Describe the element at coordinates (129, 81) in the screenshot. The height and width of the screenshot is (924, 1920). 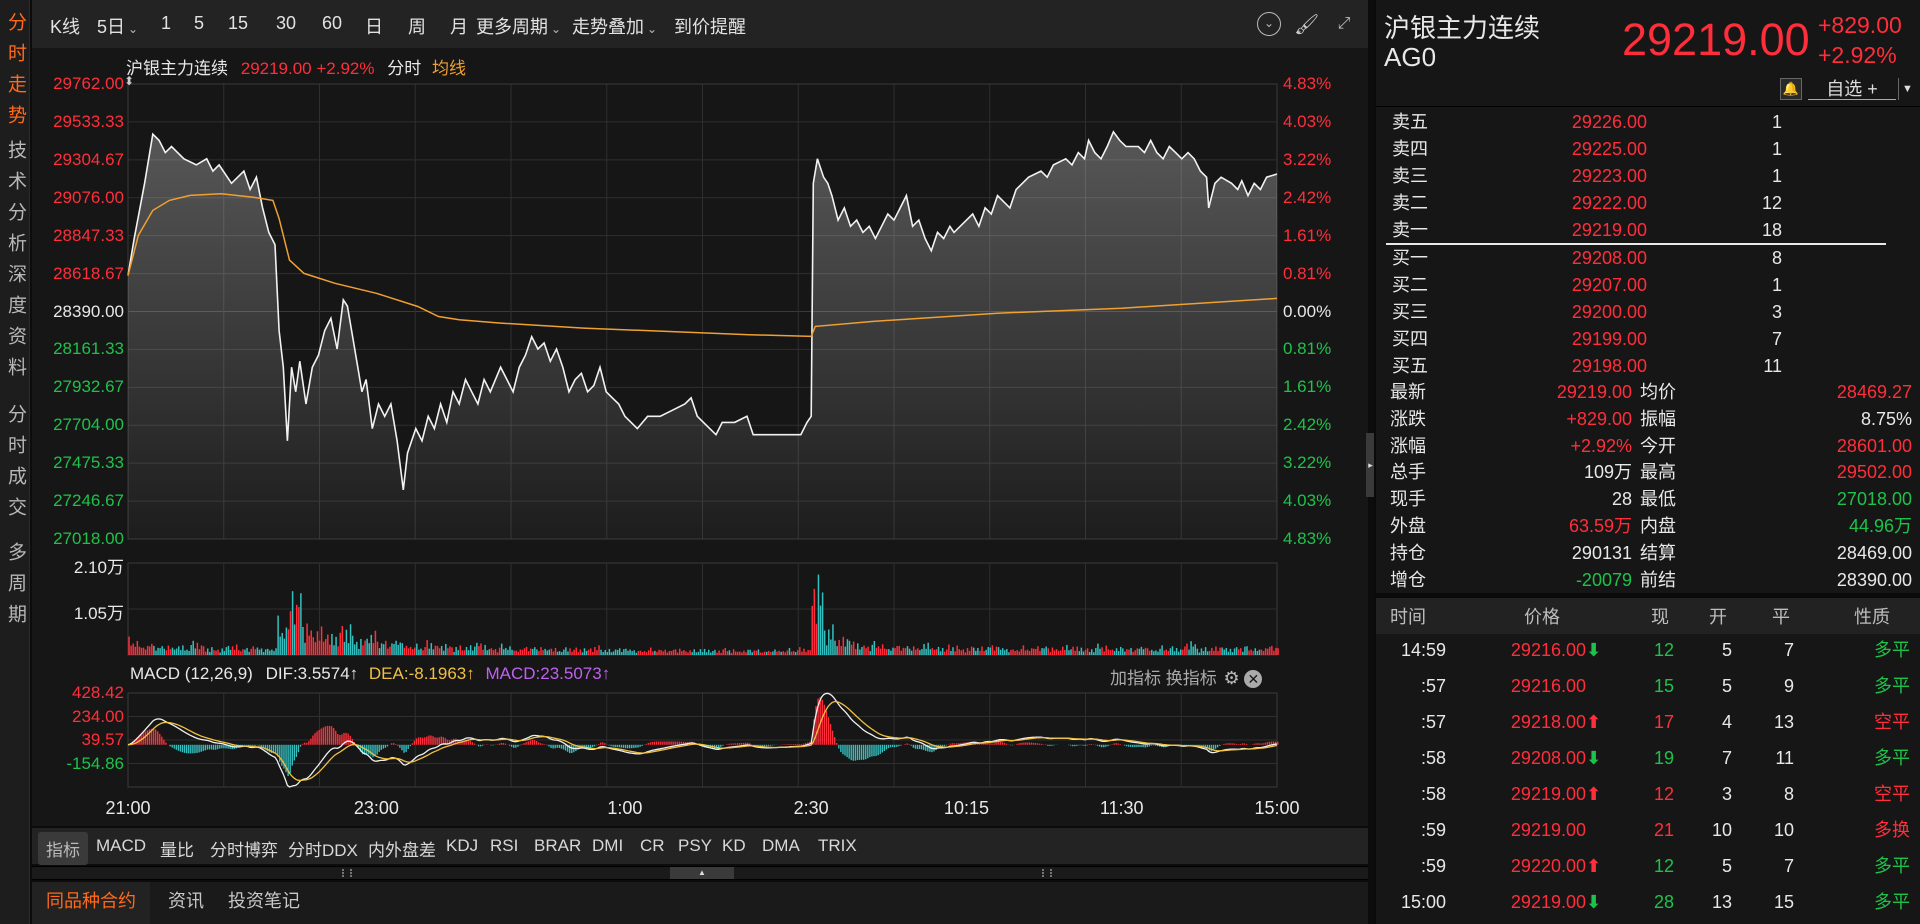
I see `resize-axis-icon: ⬍` at that location.